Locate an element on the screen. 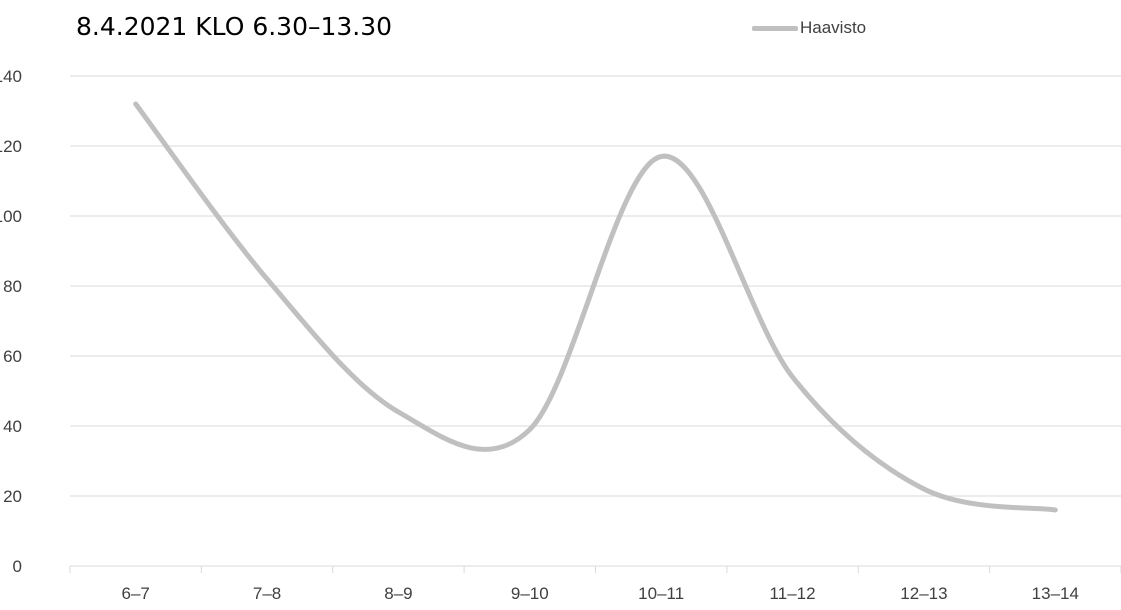  legend-label-haavisto: Haavisto is located at coordinates (833, 27).